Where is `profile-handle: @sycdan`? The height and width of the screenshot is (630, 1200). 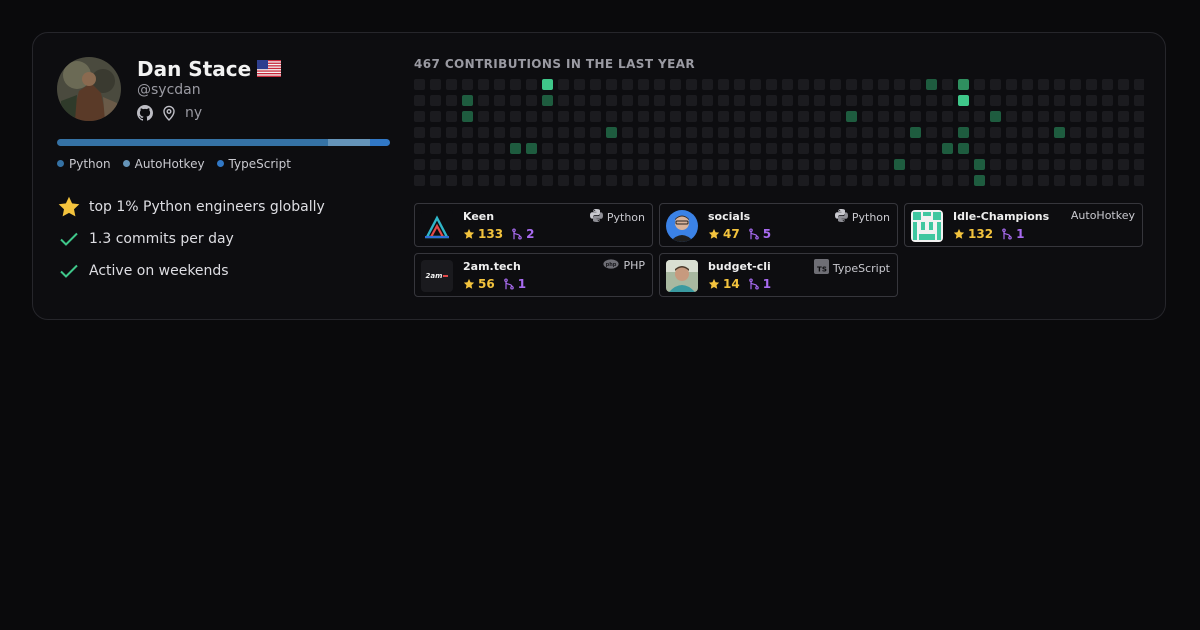
profile-handle: @sycdan is located at coordinates (169, 90).